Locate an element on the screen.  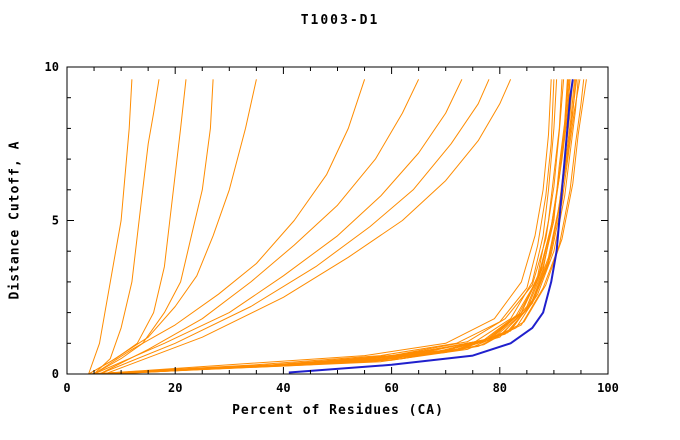
x-tick-label: 100 is located at coordinates (608, 388).